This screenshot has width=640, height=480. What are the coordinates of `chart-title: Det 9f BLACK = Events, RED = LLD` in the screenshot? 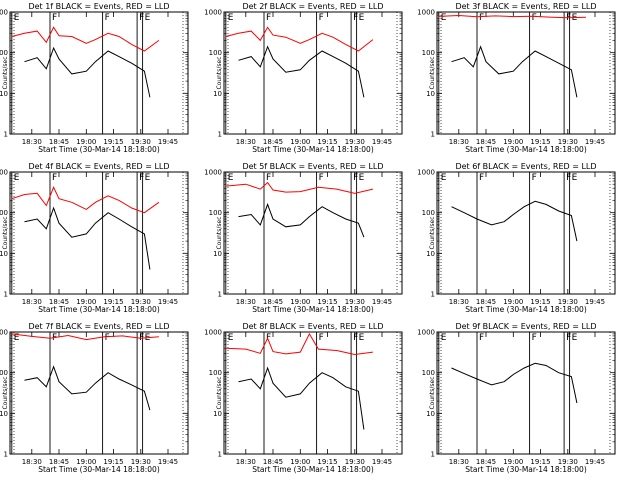 It's located at (525, 326).